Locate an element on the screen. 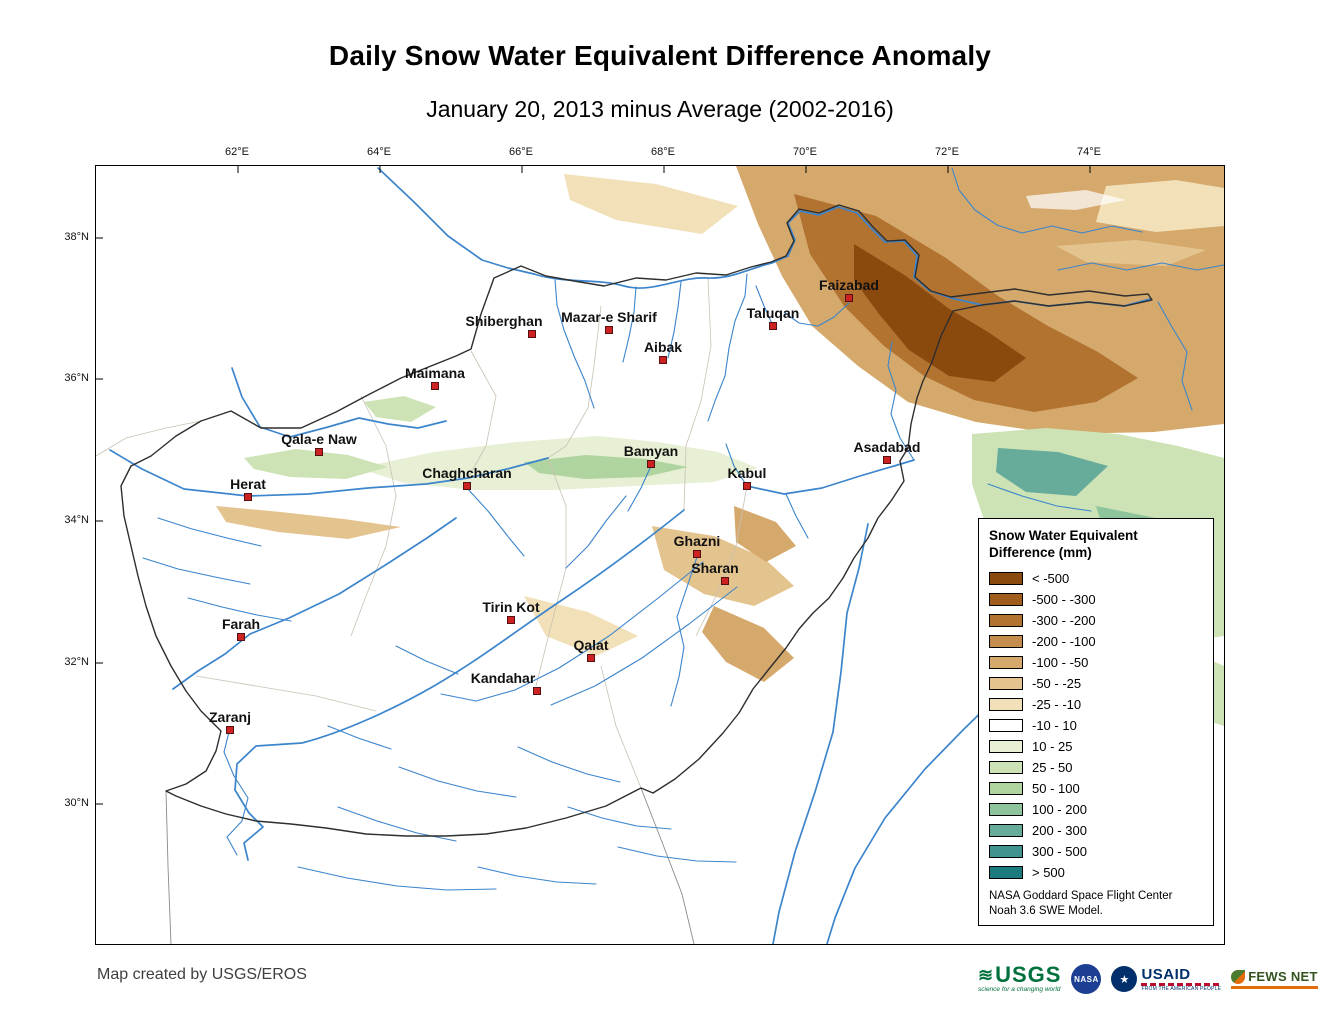  legend-row: 10 - 25 is located at coordinates (1096, 746).